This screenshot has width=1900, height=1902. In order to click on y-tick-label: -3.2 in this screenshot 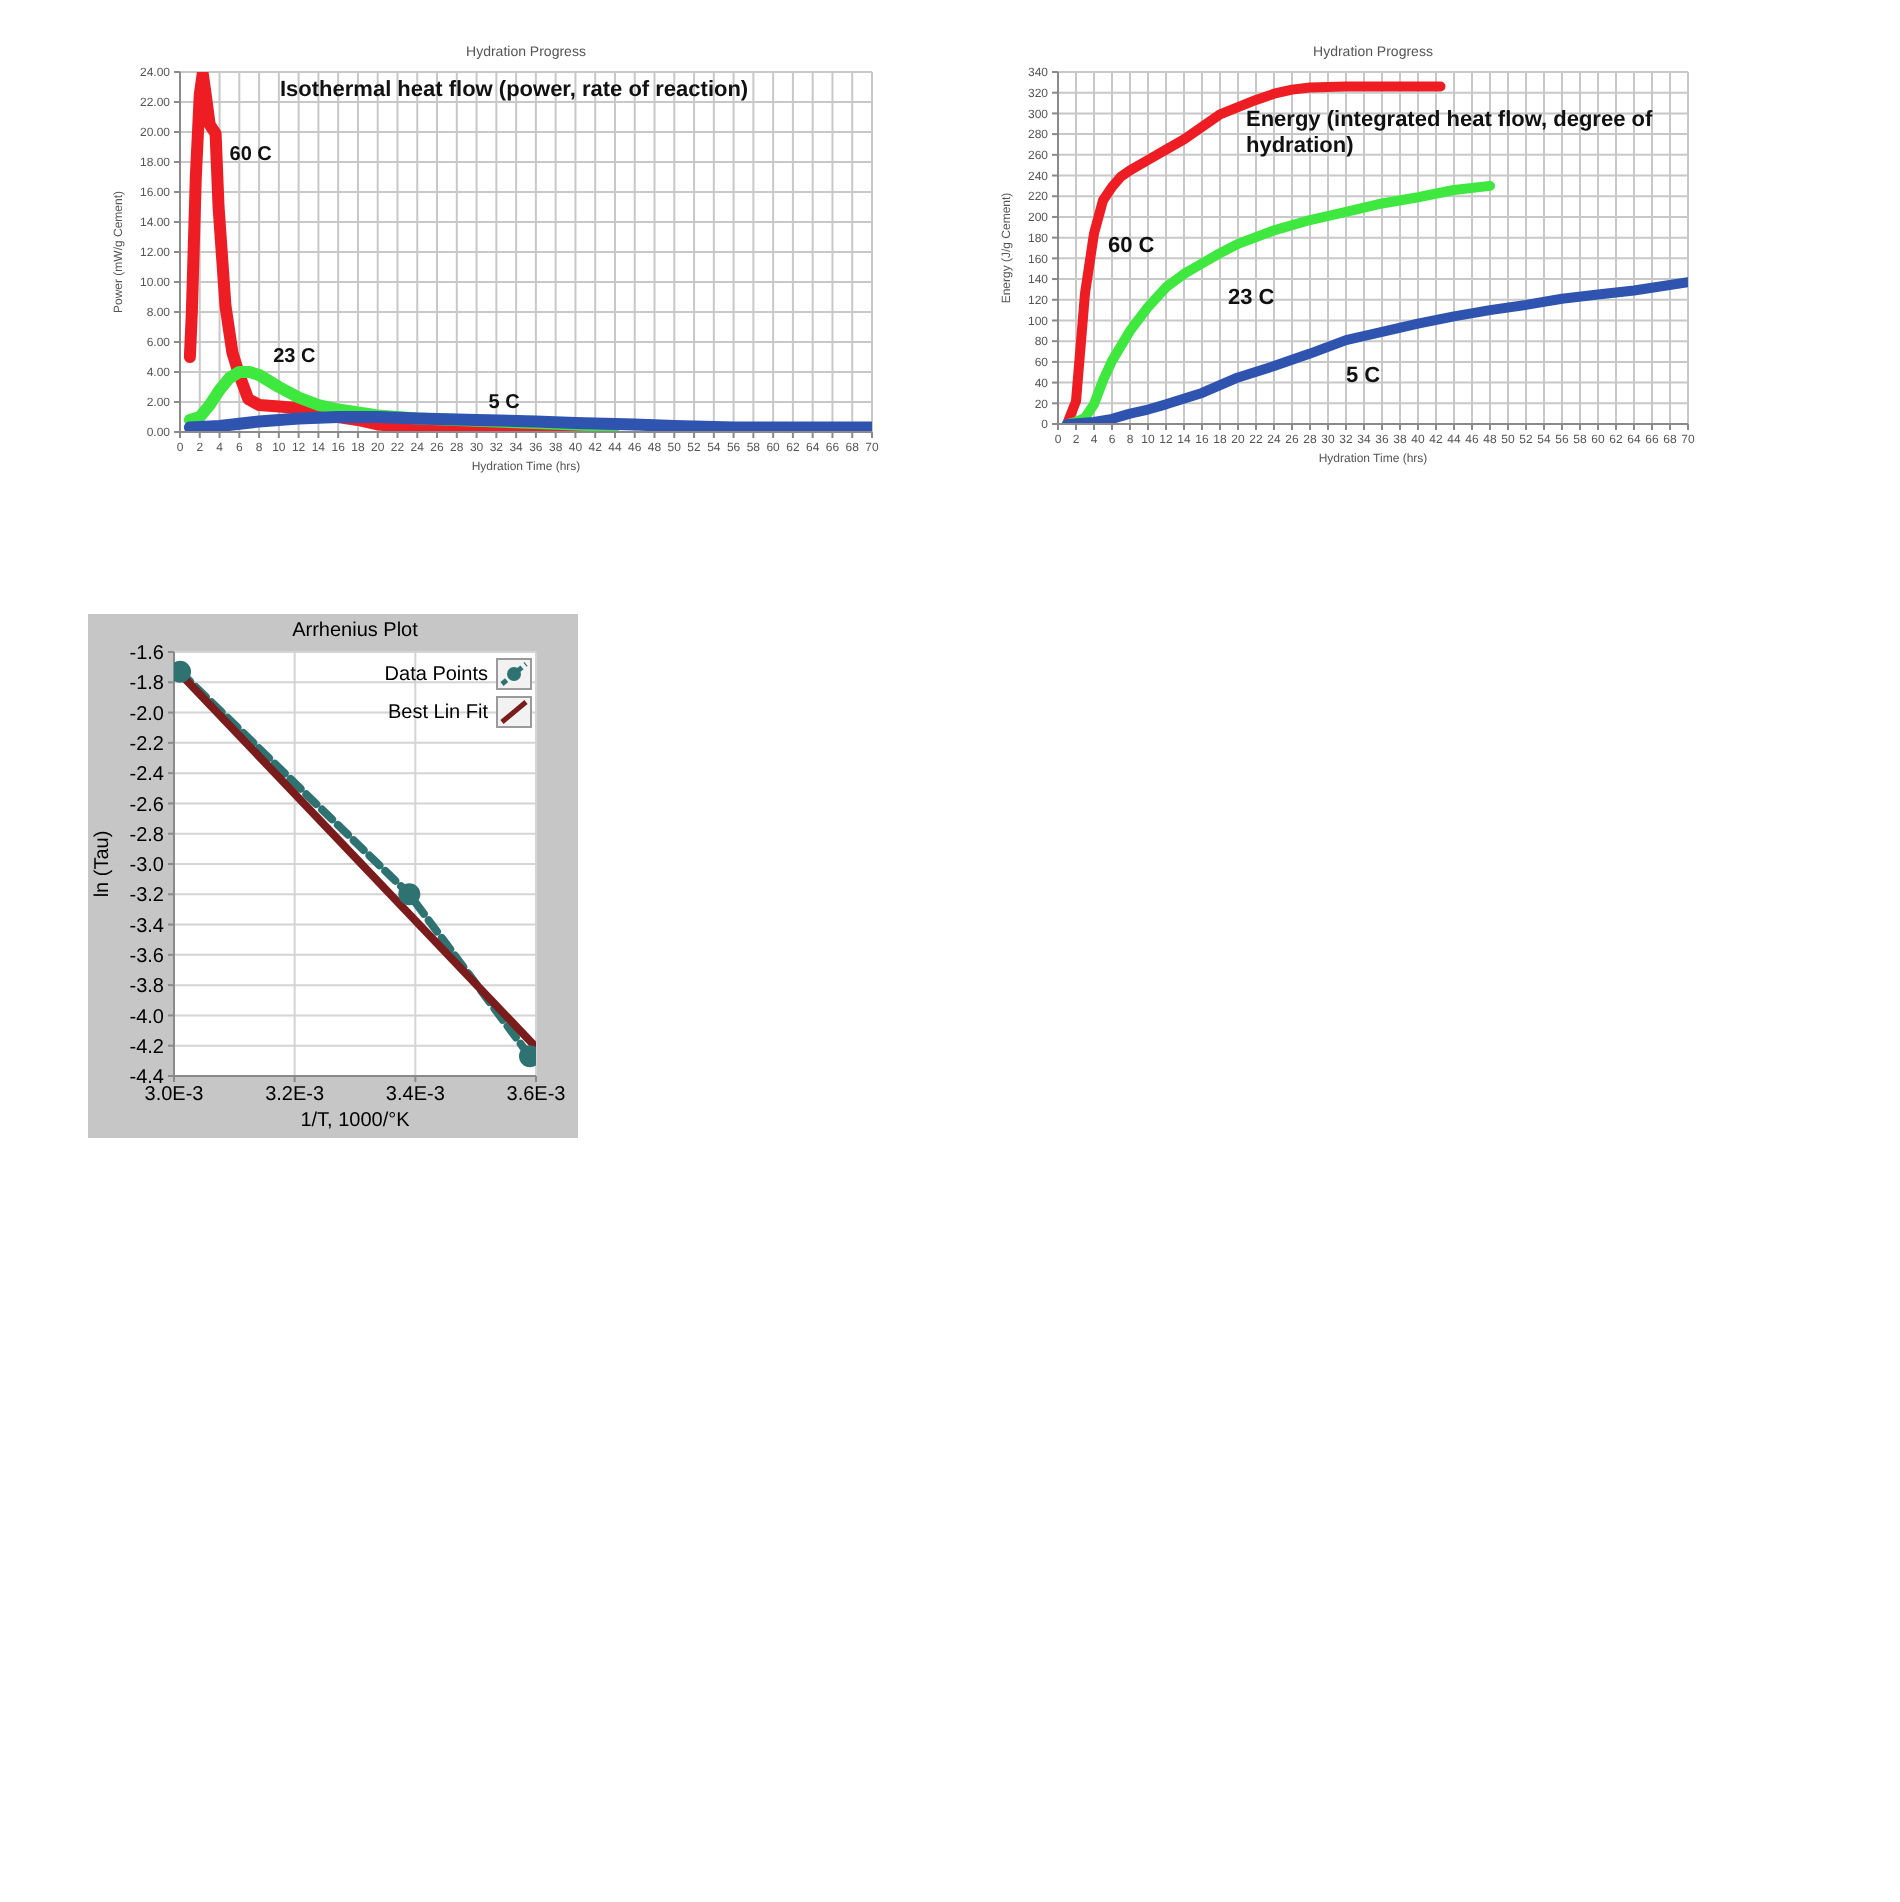, I will do `click(147, 896)`.